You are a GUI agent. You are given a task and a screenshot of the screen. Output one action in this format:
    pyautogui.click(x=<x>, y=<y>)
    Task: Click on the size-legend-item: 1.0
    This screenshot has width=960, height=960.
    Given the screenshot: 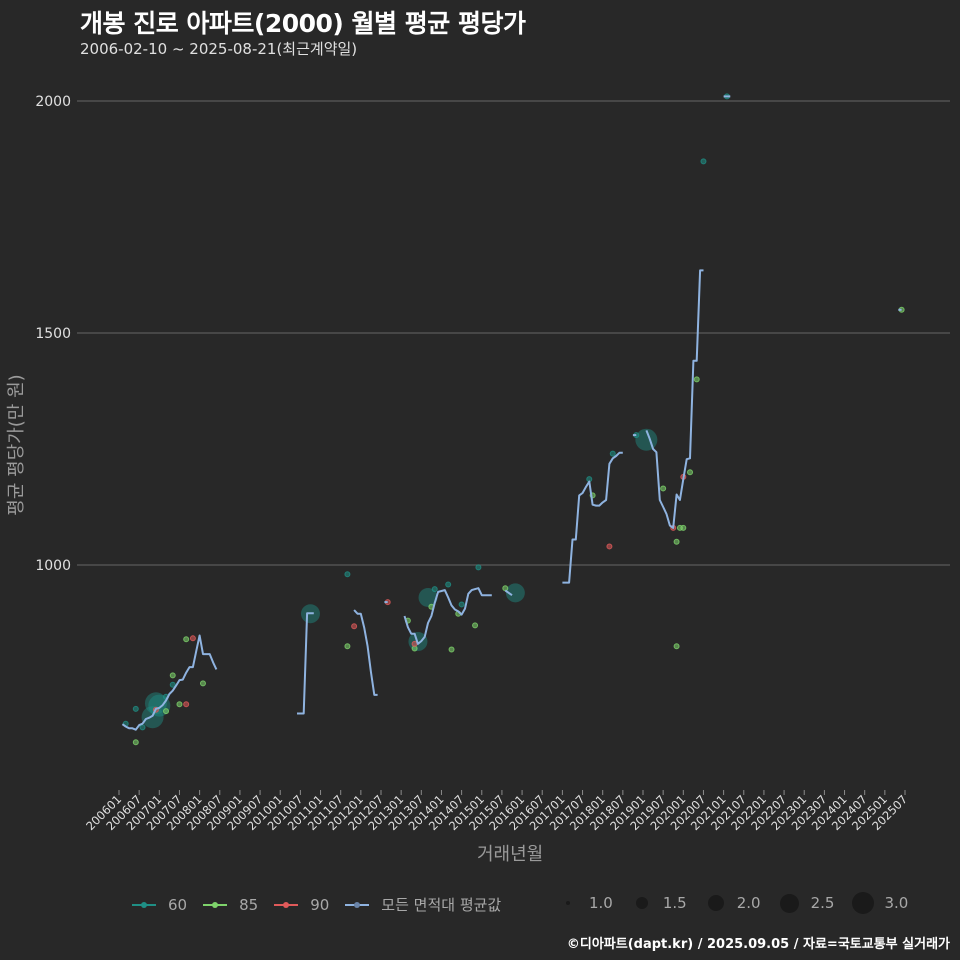 What is the action you would take?
    pyautogui.click(x=584, y=903)
    